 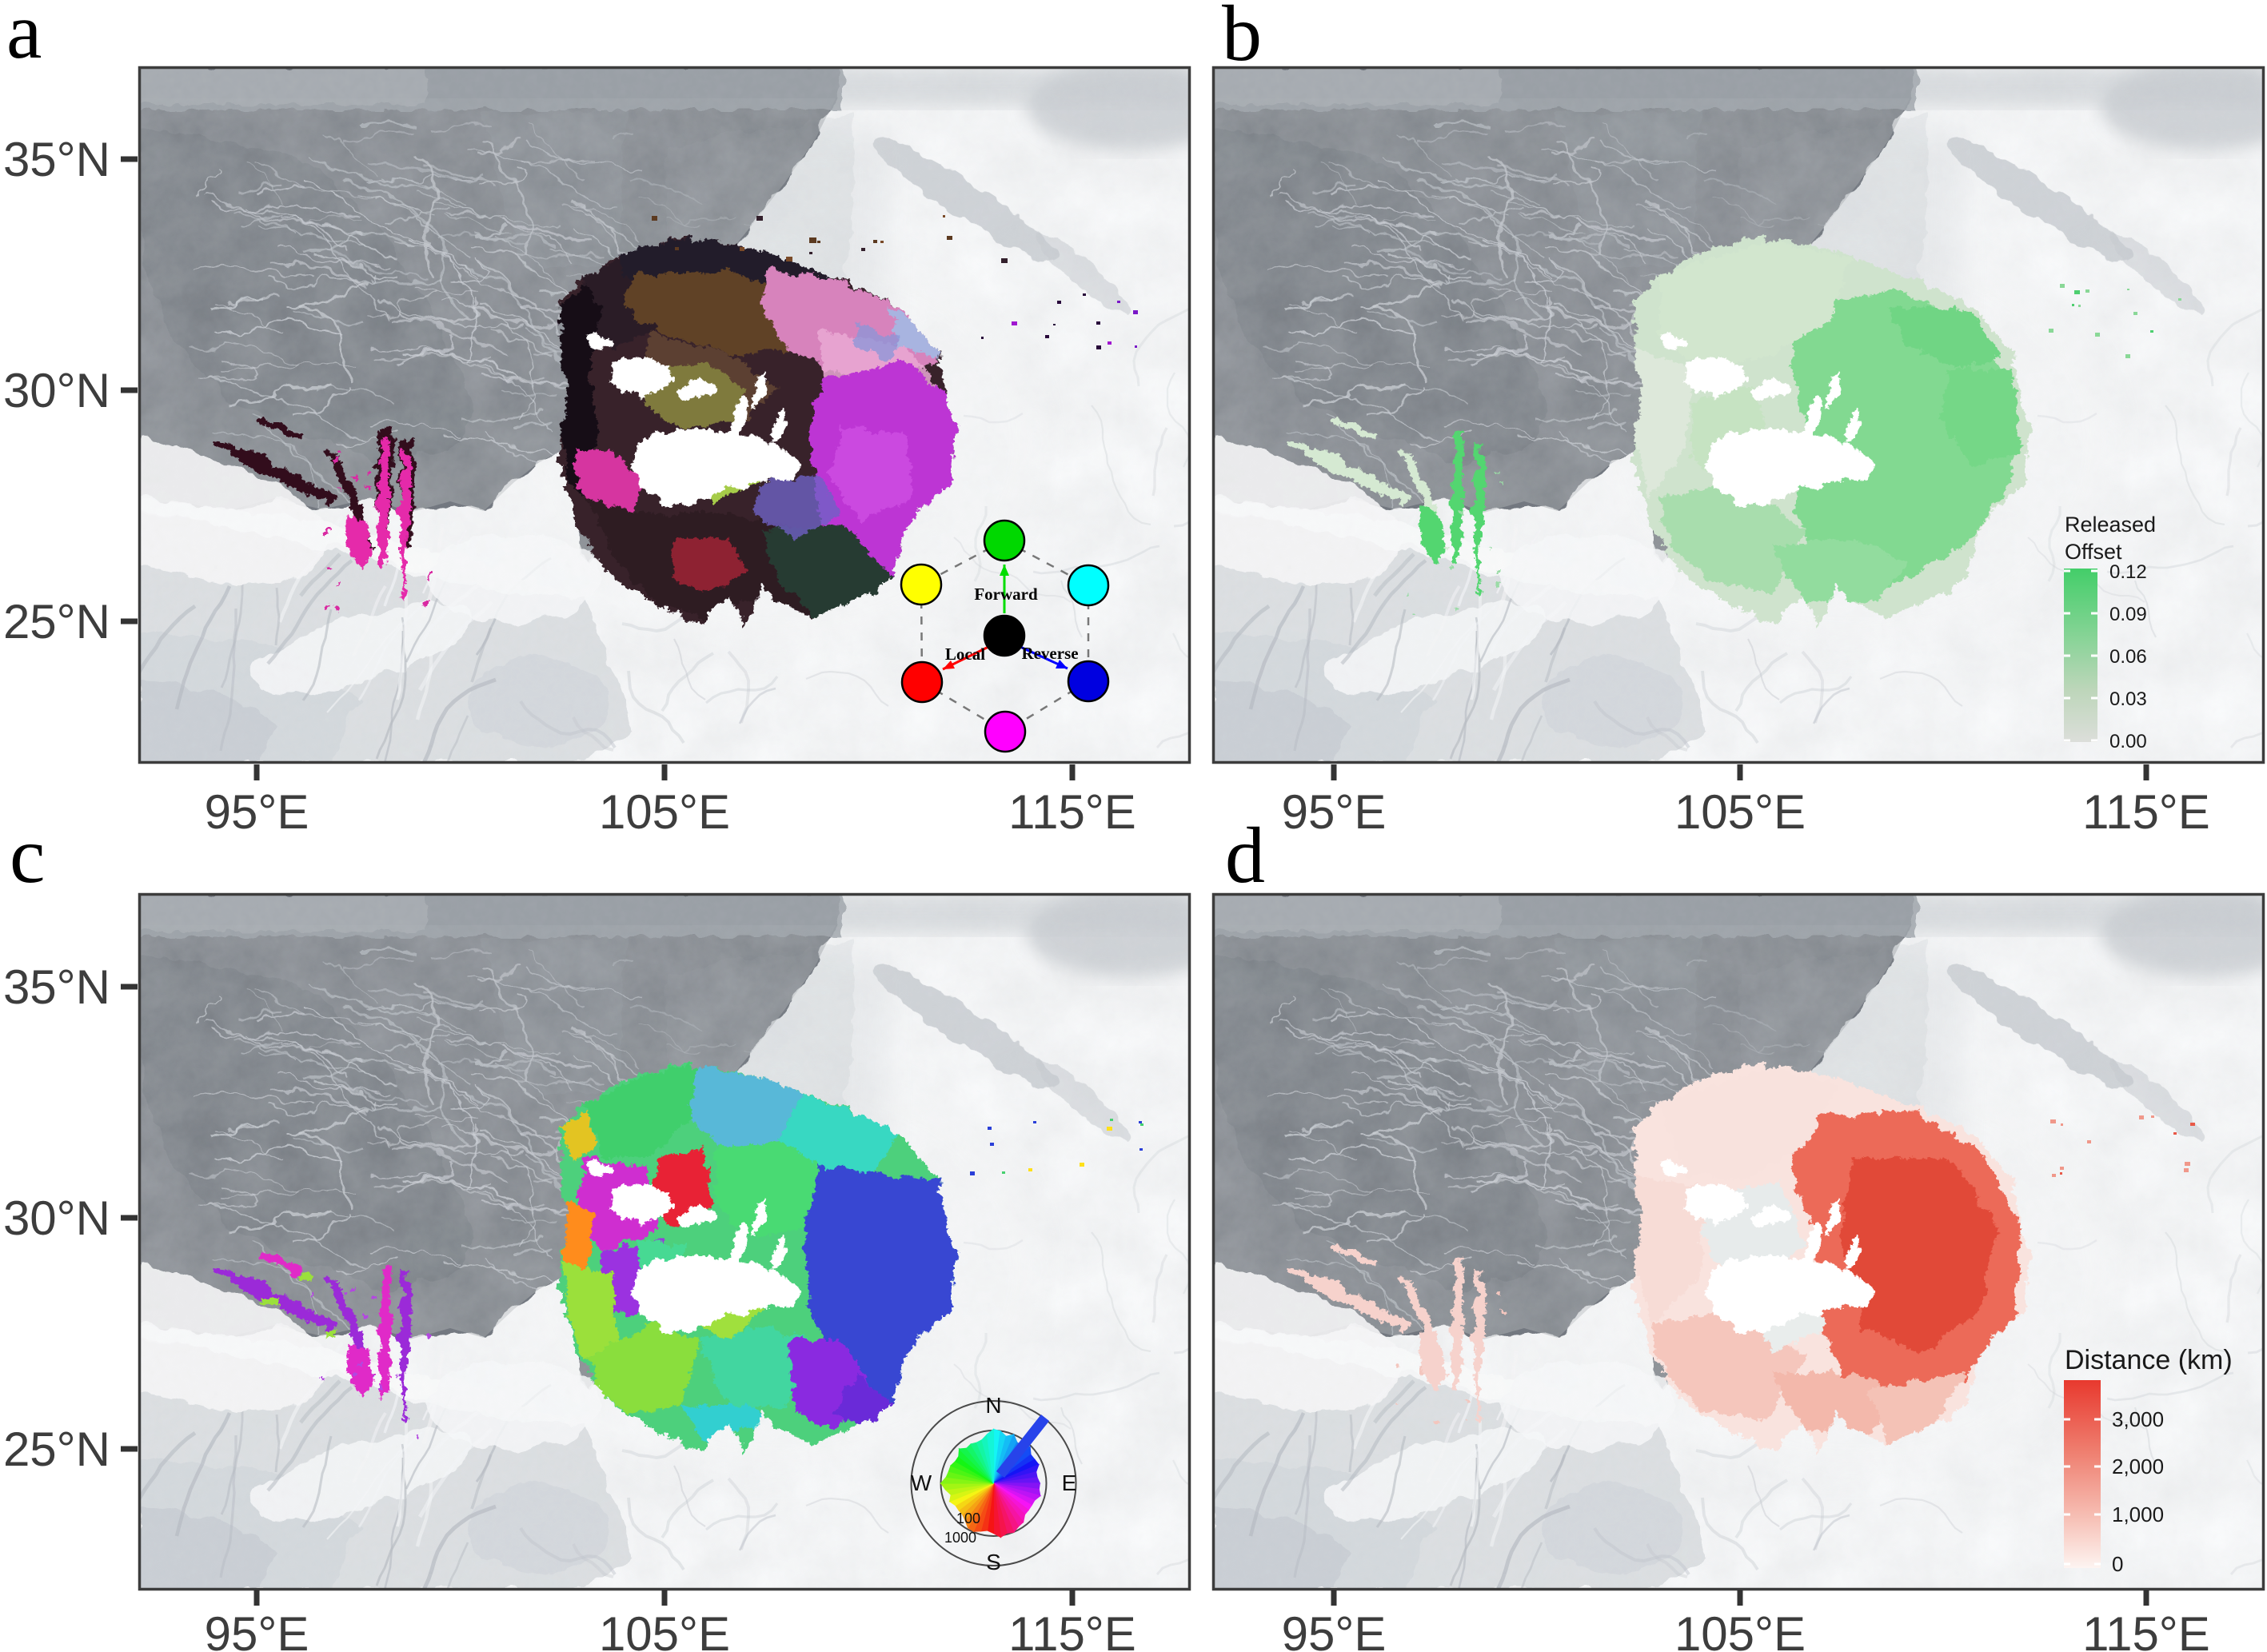 What do you see at coordinates (2138, 1514) in the screenshot?
I see `svg-text: 1,000` at bounding box center [2138, 1514].